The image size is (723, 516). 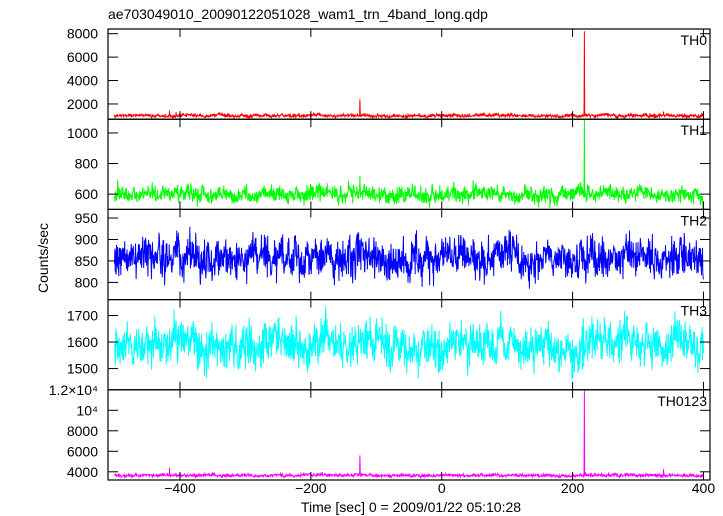 I want to click on x-tick-label: −200, so click(x=311, y=488).